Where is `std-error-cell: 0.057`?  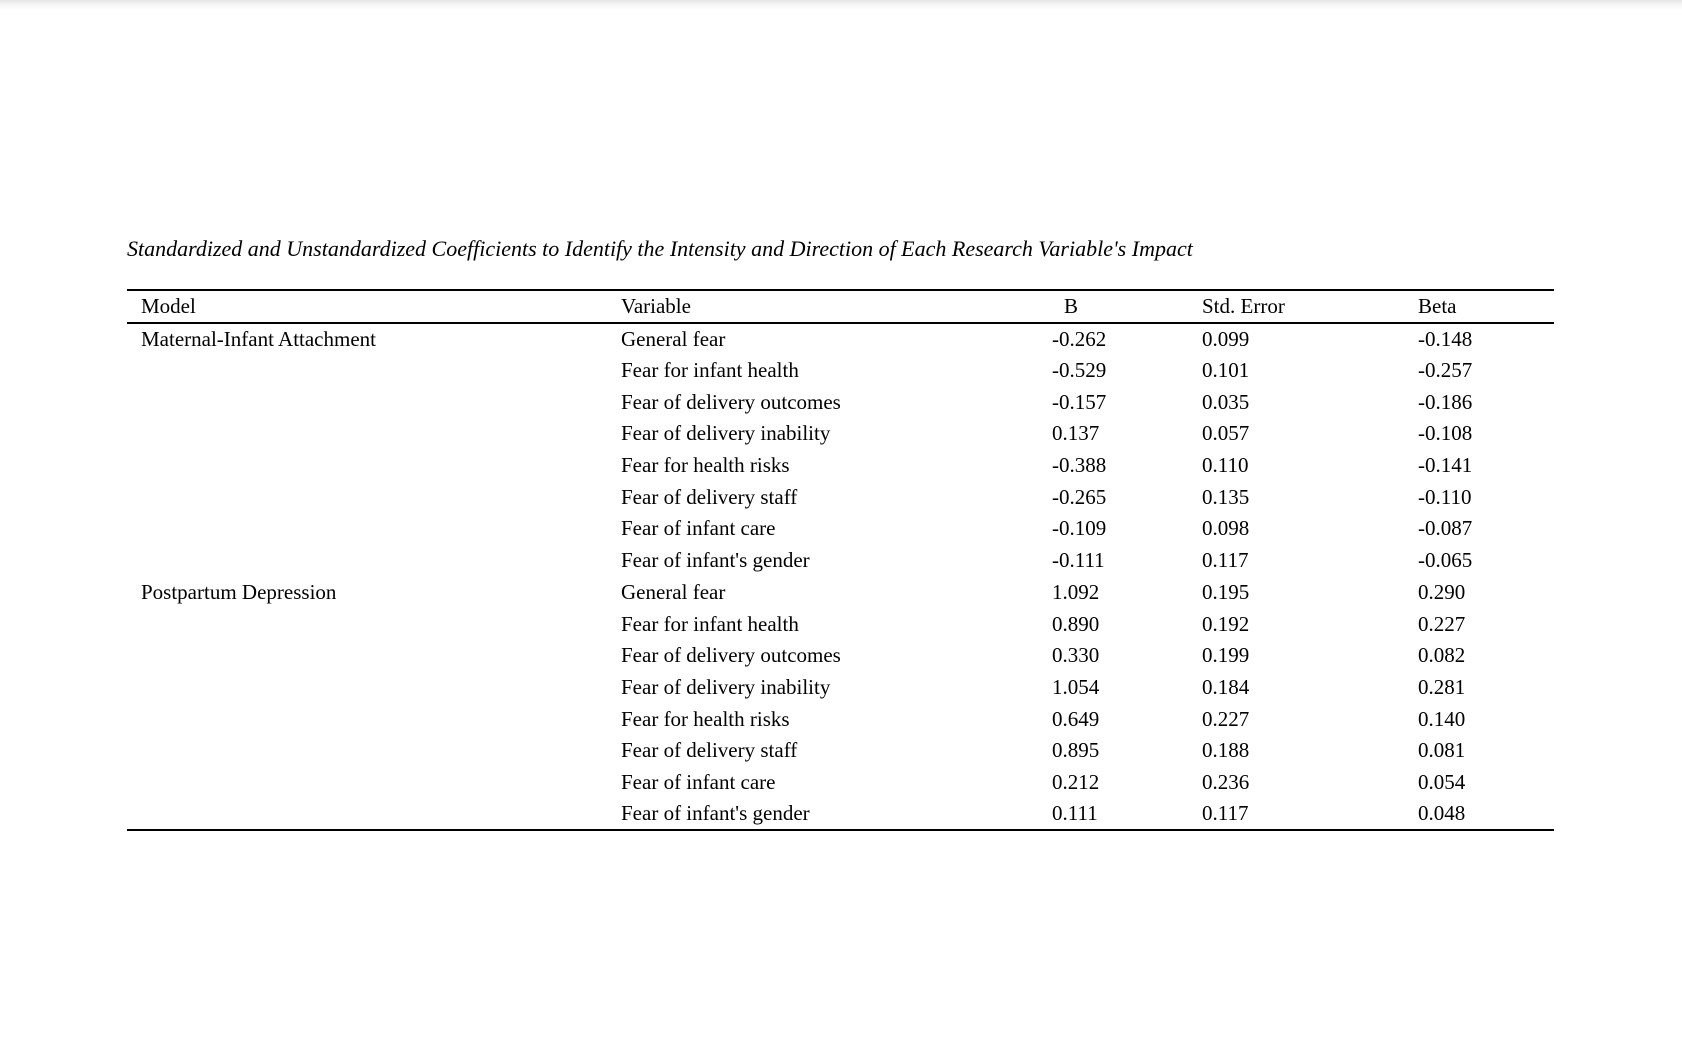
std-error-cell: 0.057 is located at coordinates (1226, 433).